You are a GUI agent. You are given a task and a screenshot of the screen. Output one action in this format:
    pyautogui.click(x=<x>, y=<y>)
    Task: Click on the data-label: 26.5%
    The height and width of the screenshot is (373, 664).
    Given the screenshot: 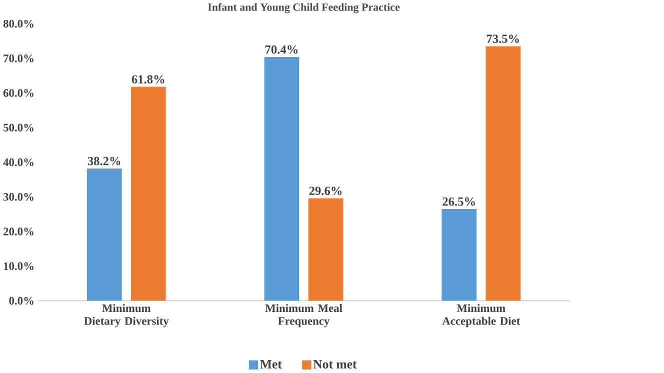 What is the action you would take?
    pyautogui.click(x=458, y=201)
    